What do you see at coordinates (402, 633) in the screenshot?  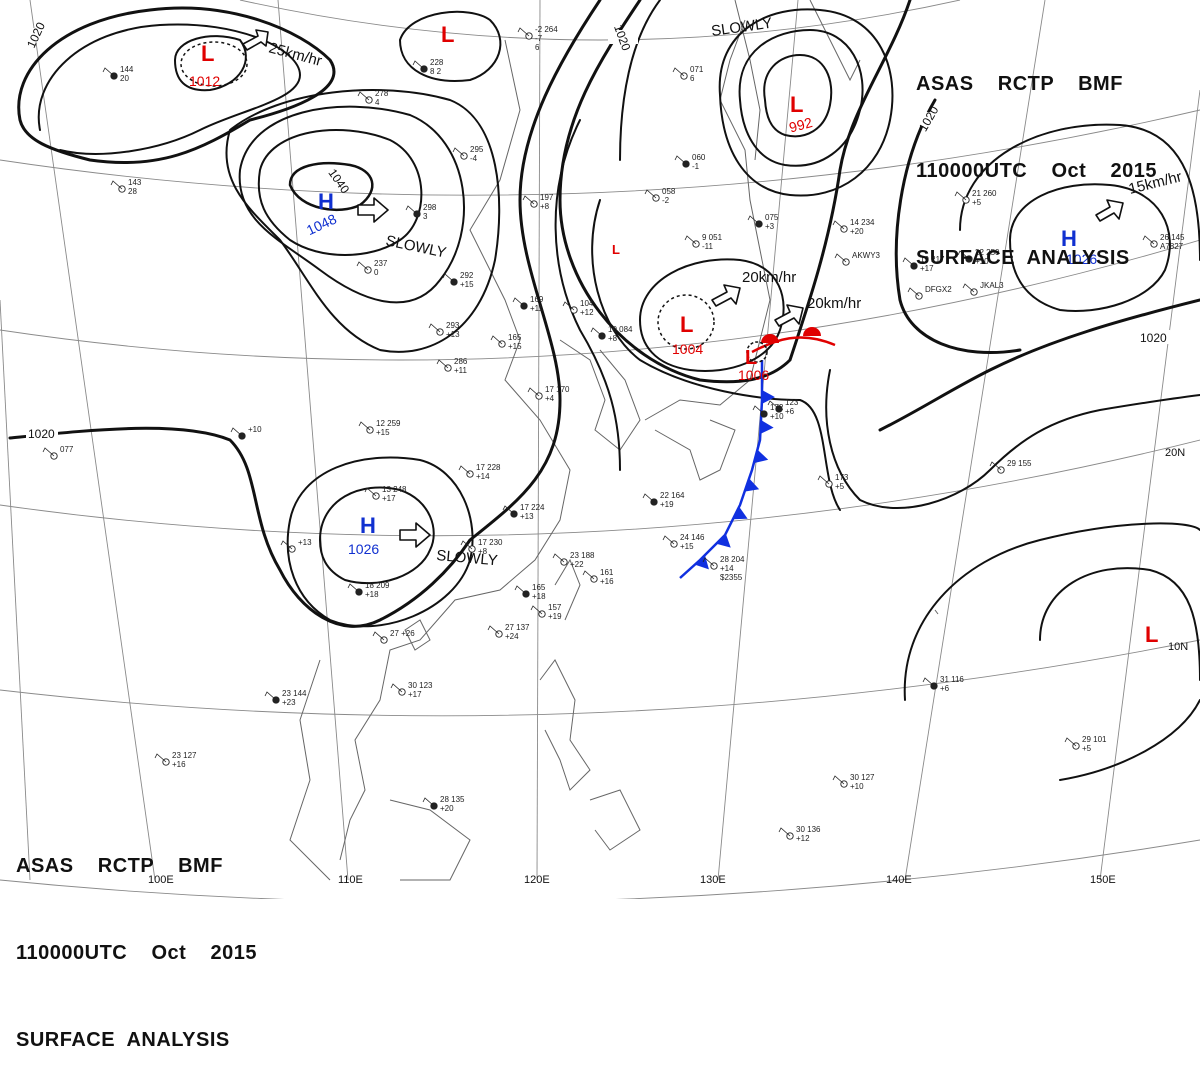 I see `station-value: 27 +26` at bounding box center [402, 633].